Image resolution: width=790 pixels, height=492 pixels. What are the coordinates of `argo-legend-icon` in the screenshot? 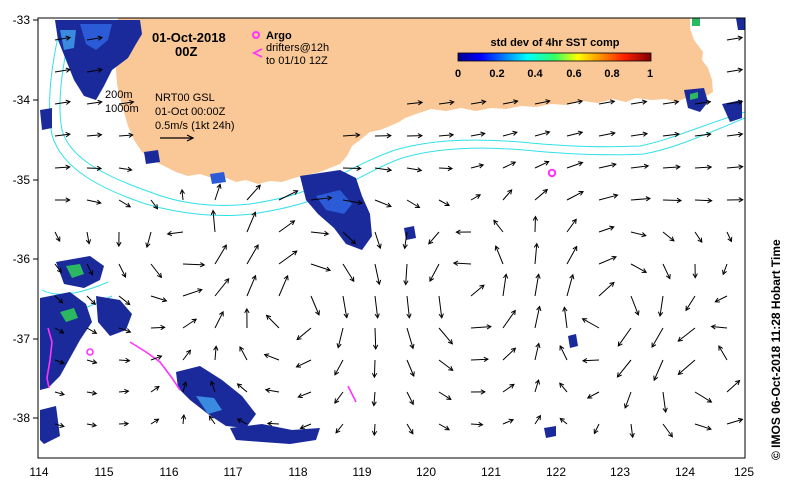 It's located at (256, 35).